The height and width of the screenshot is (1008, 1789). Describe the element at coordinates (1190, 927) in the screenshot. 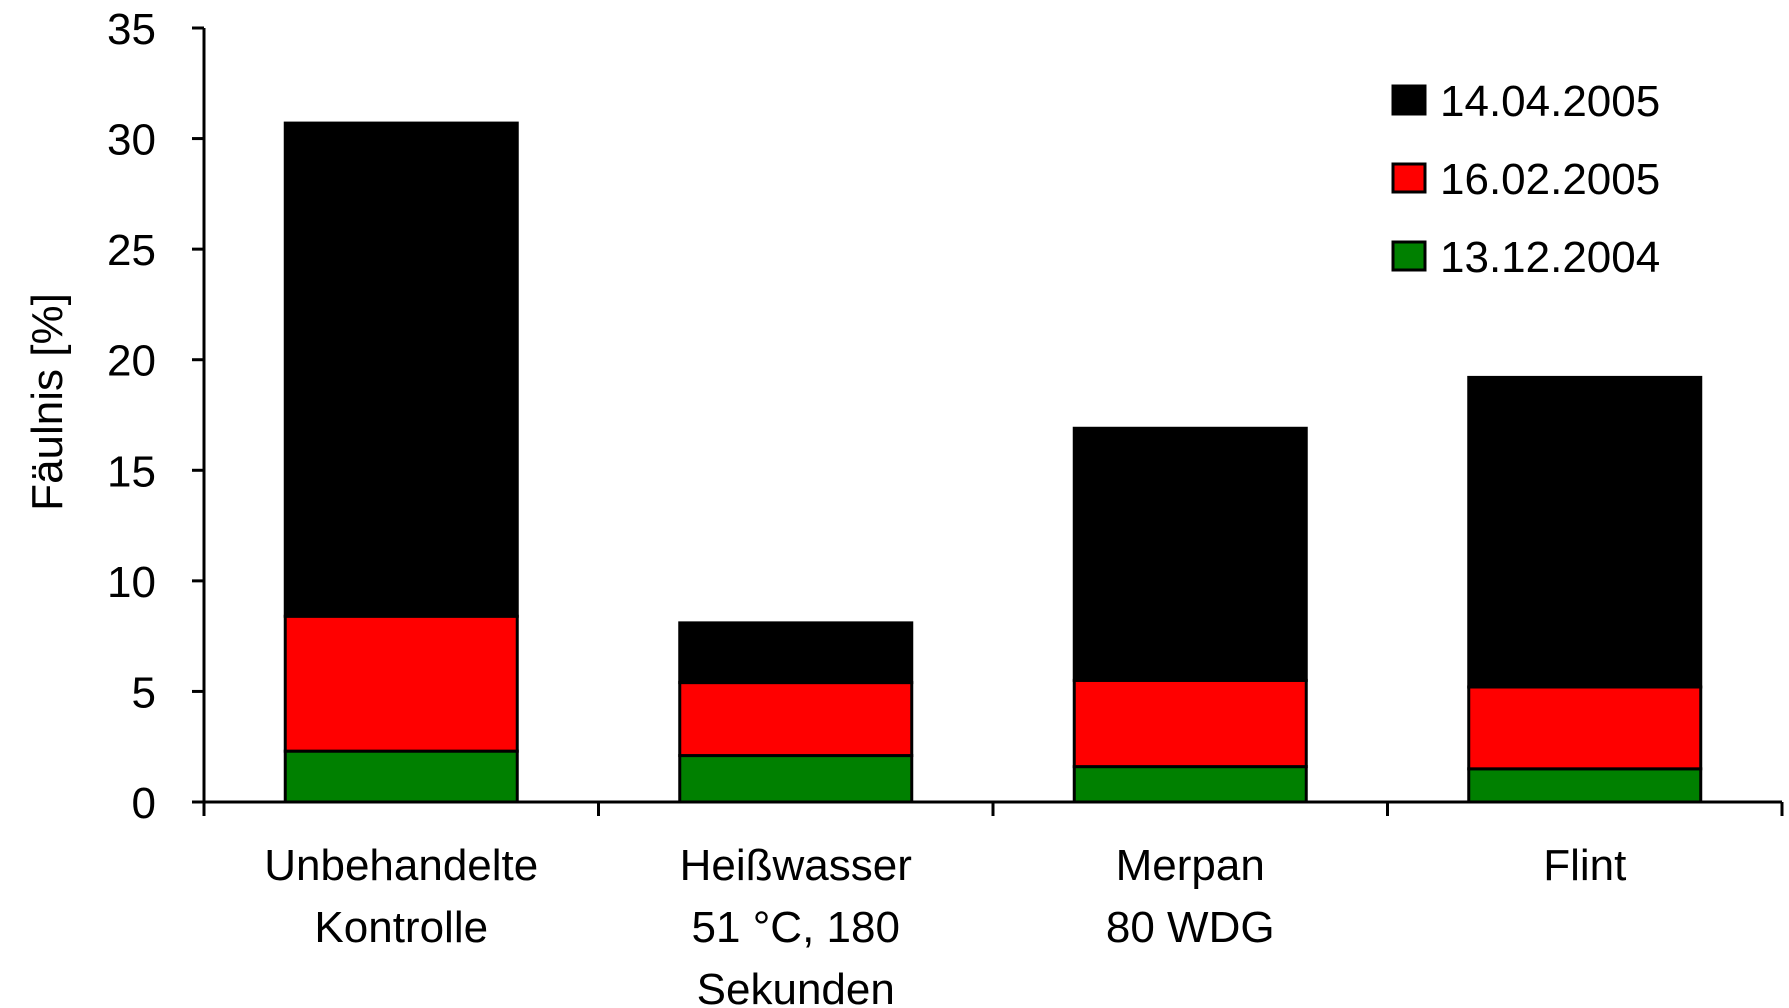

I see `category-label: 80 WDG` at that location.